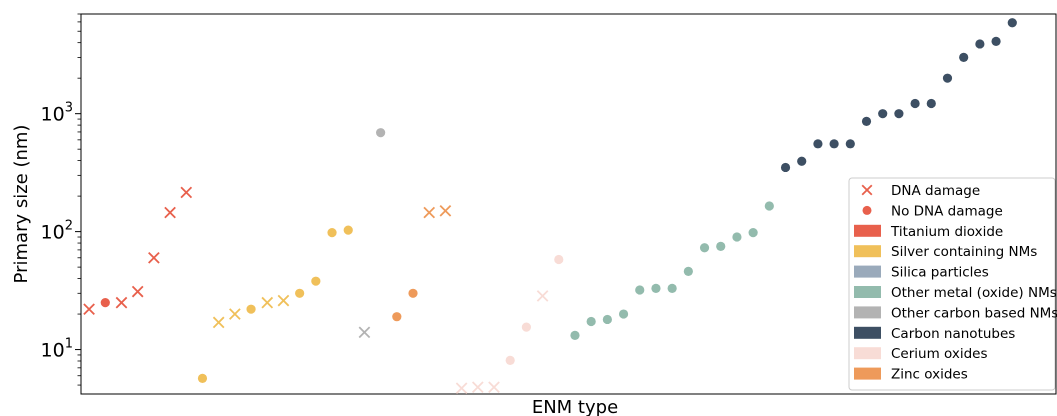 Image resolution: width=1057 pixels, height=416 pixels. Describe the element at coordinates (946, 232) in the screenshot. I see `legend-label: Titanium dioxide` at that location.